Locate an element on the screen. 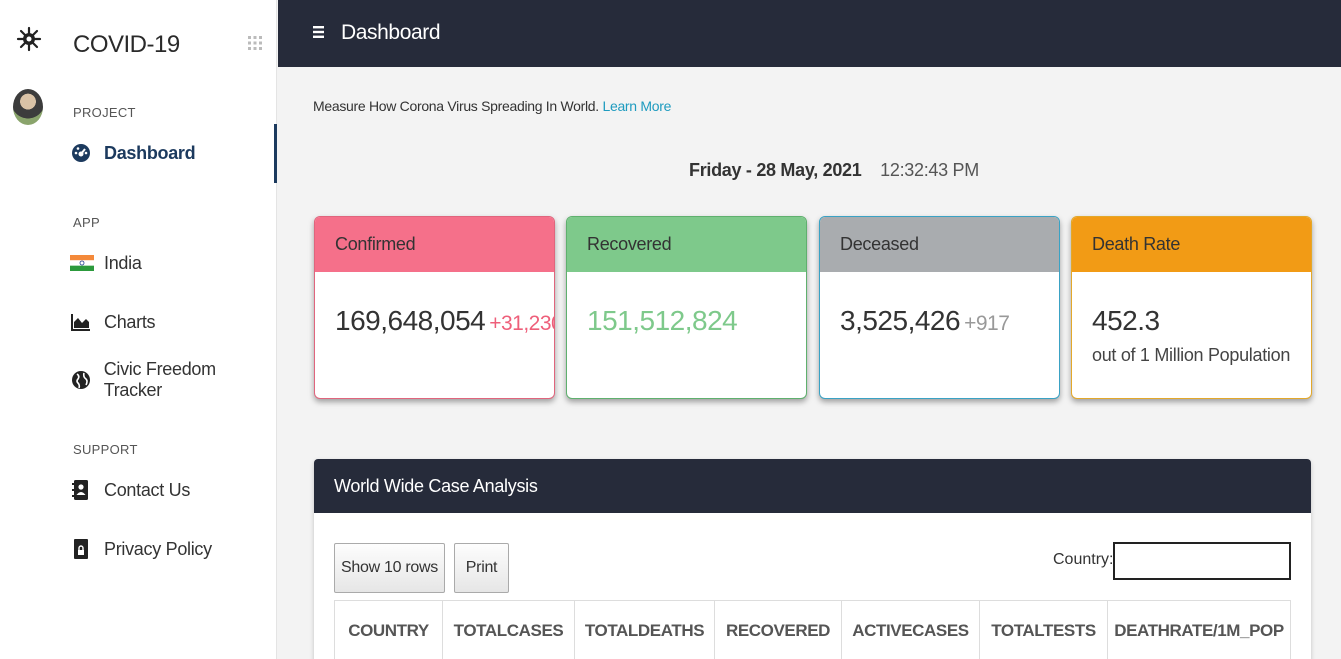 Image resolution: width=1341 pixels, height=659 pixels. show-rows-button: Show 10 rows is located at coordinates (389, 568).